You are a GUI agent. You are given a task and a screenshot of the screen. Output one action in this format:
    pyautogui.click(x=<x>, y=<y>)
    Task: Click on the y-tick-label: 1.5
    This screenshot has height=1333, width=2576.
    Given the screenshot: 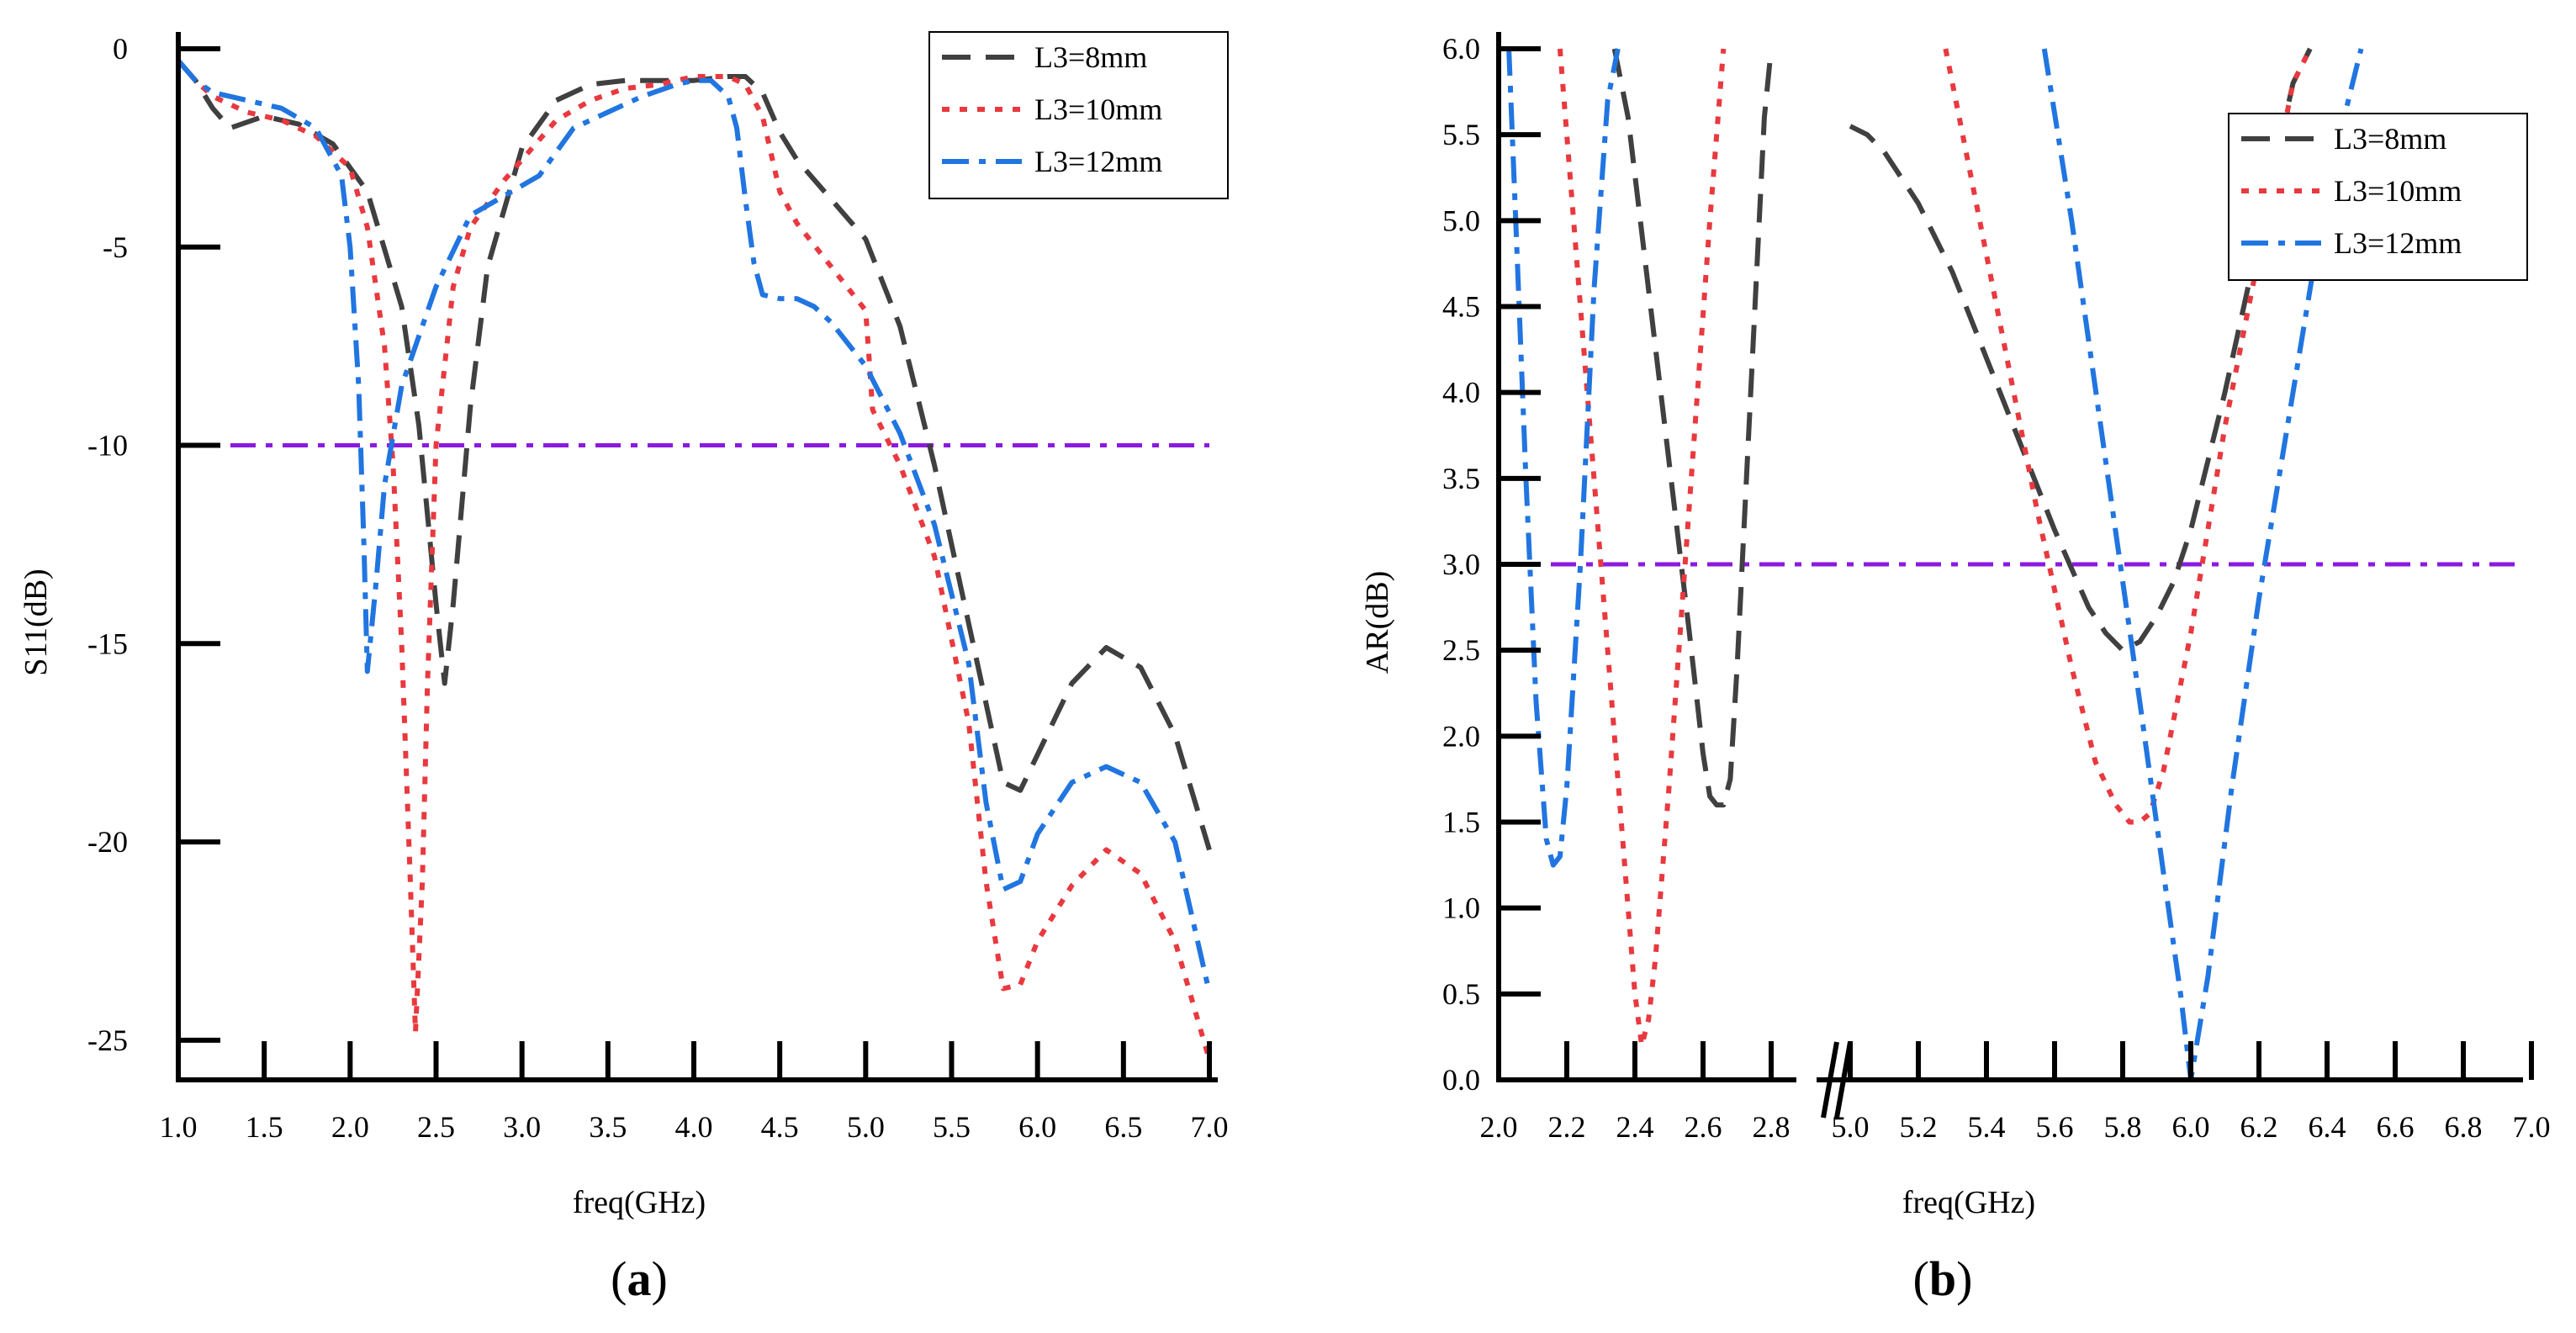 What is the action you would take?
    pyautogui.click(x=1461, y=823)
    